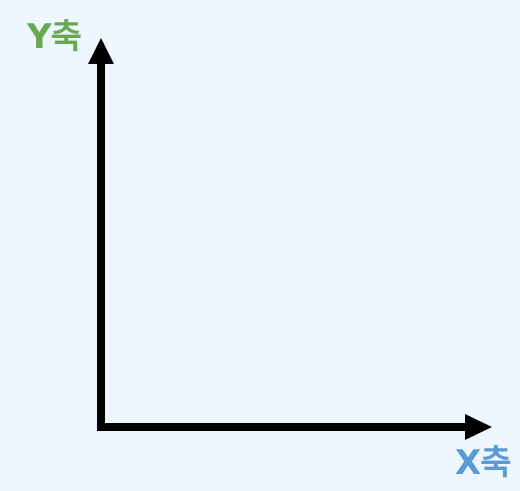 This screenshot has width=520, height=491. I want to click on x-axis-arrowhead, so click(478, 427).